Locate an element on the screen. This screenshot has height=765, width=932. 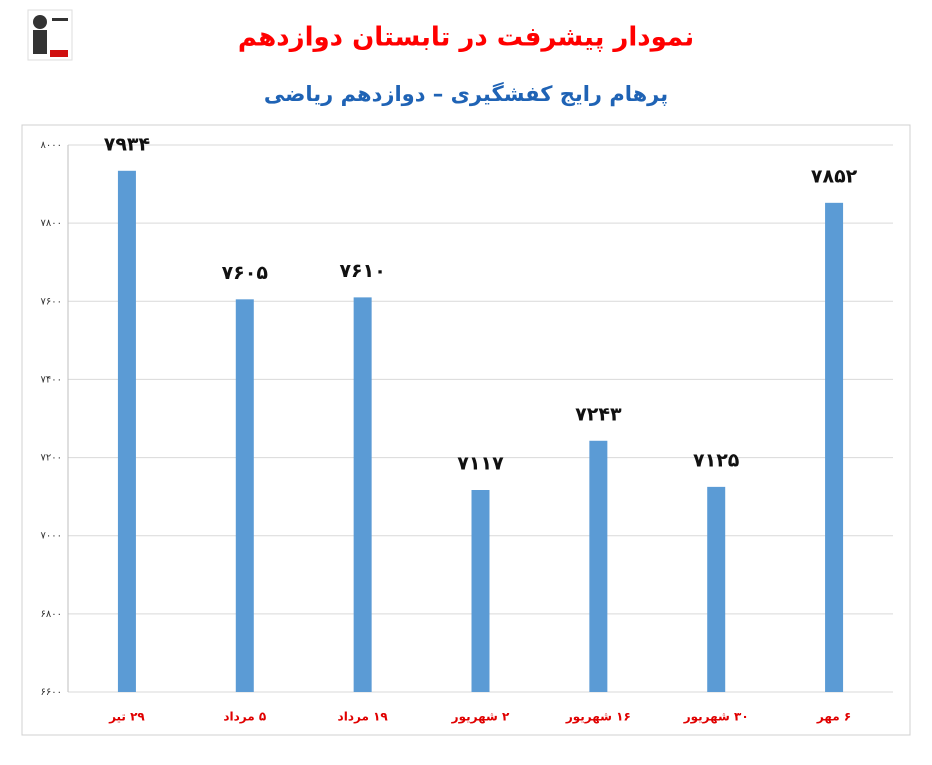
chart-title: نمودار پیشرفت در تابستان دوازدهم is located at coordinates (466, 38).